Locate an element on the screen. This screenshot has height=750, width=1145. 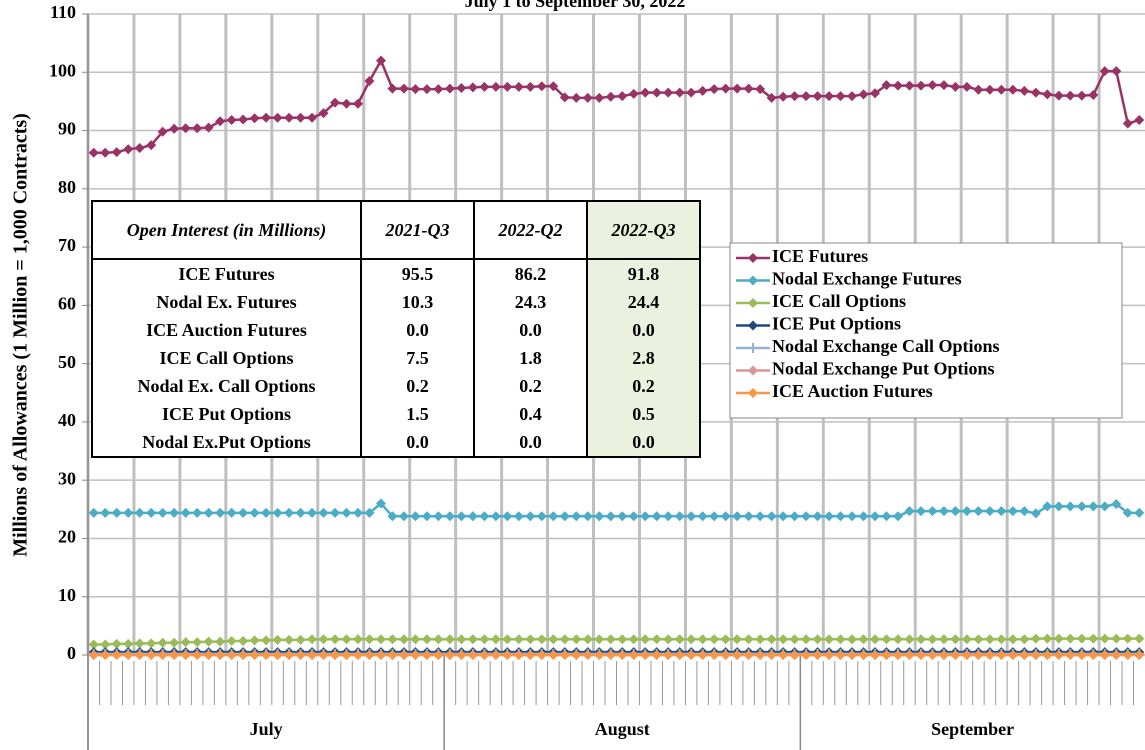
x-group-label: August is located at coordinates (622, 729).